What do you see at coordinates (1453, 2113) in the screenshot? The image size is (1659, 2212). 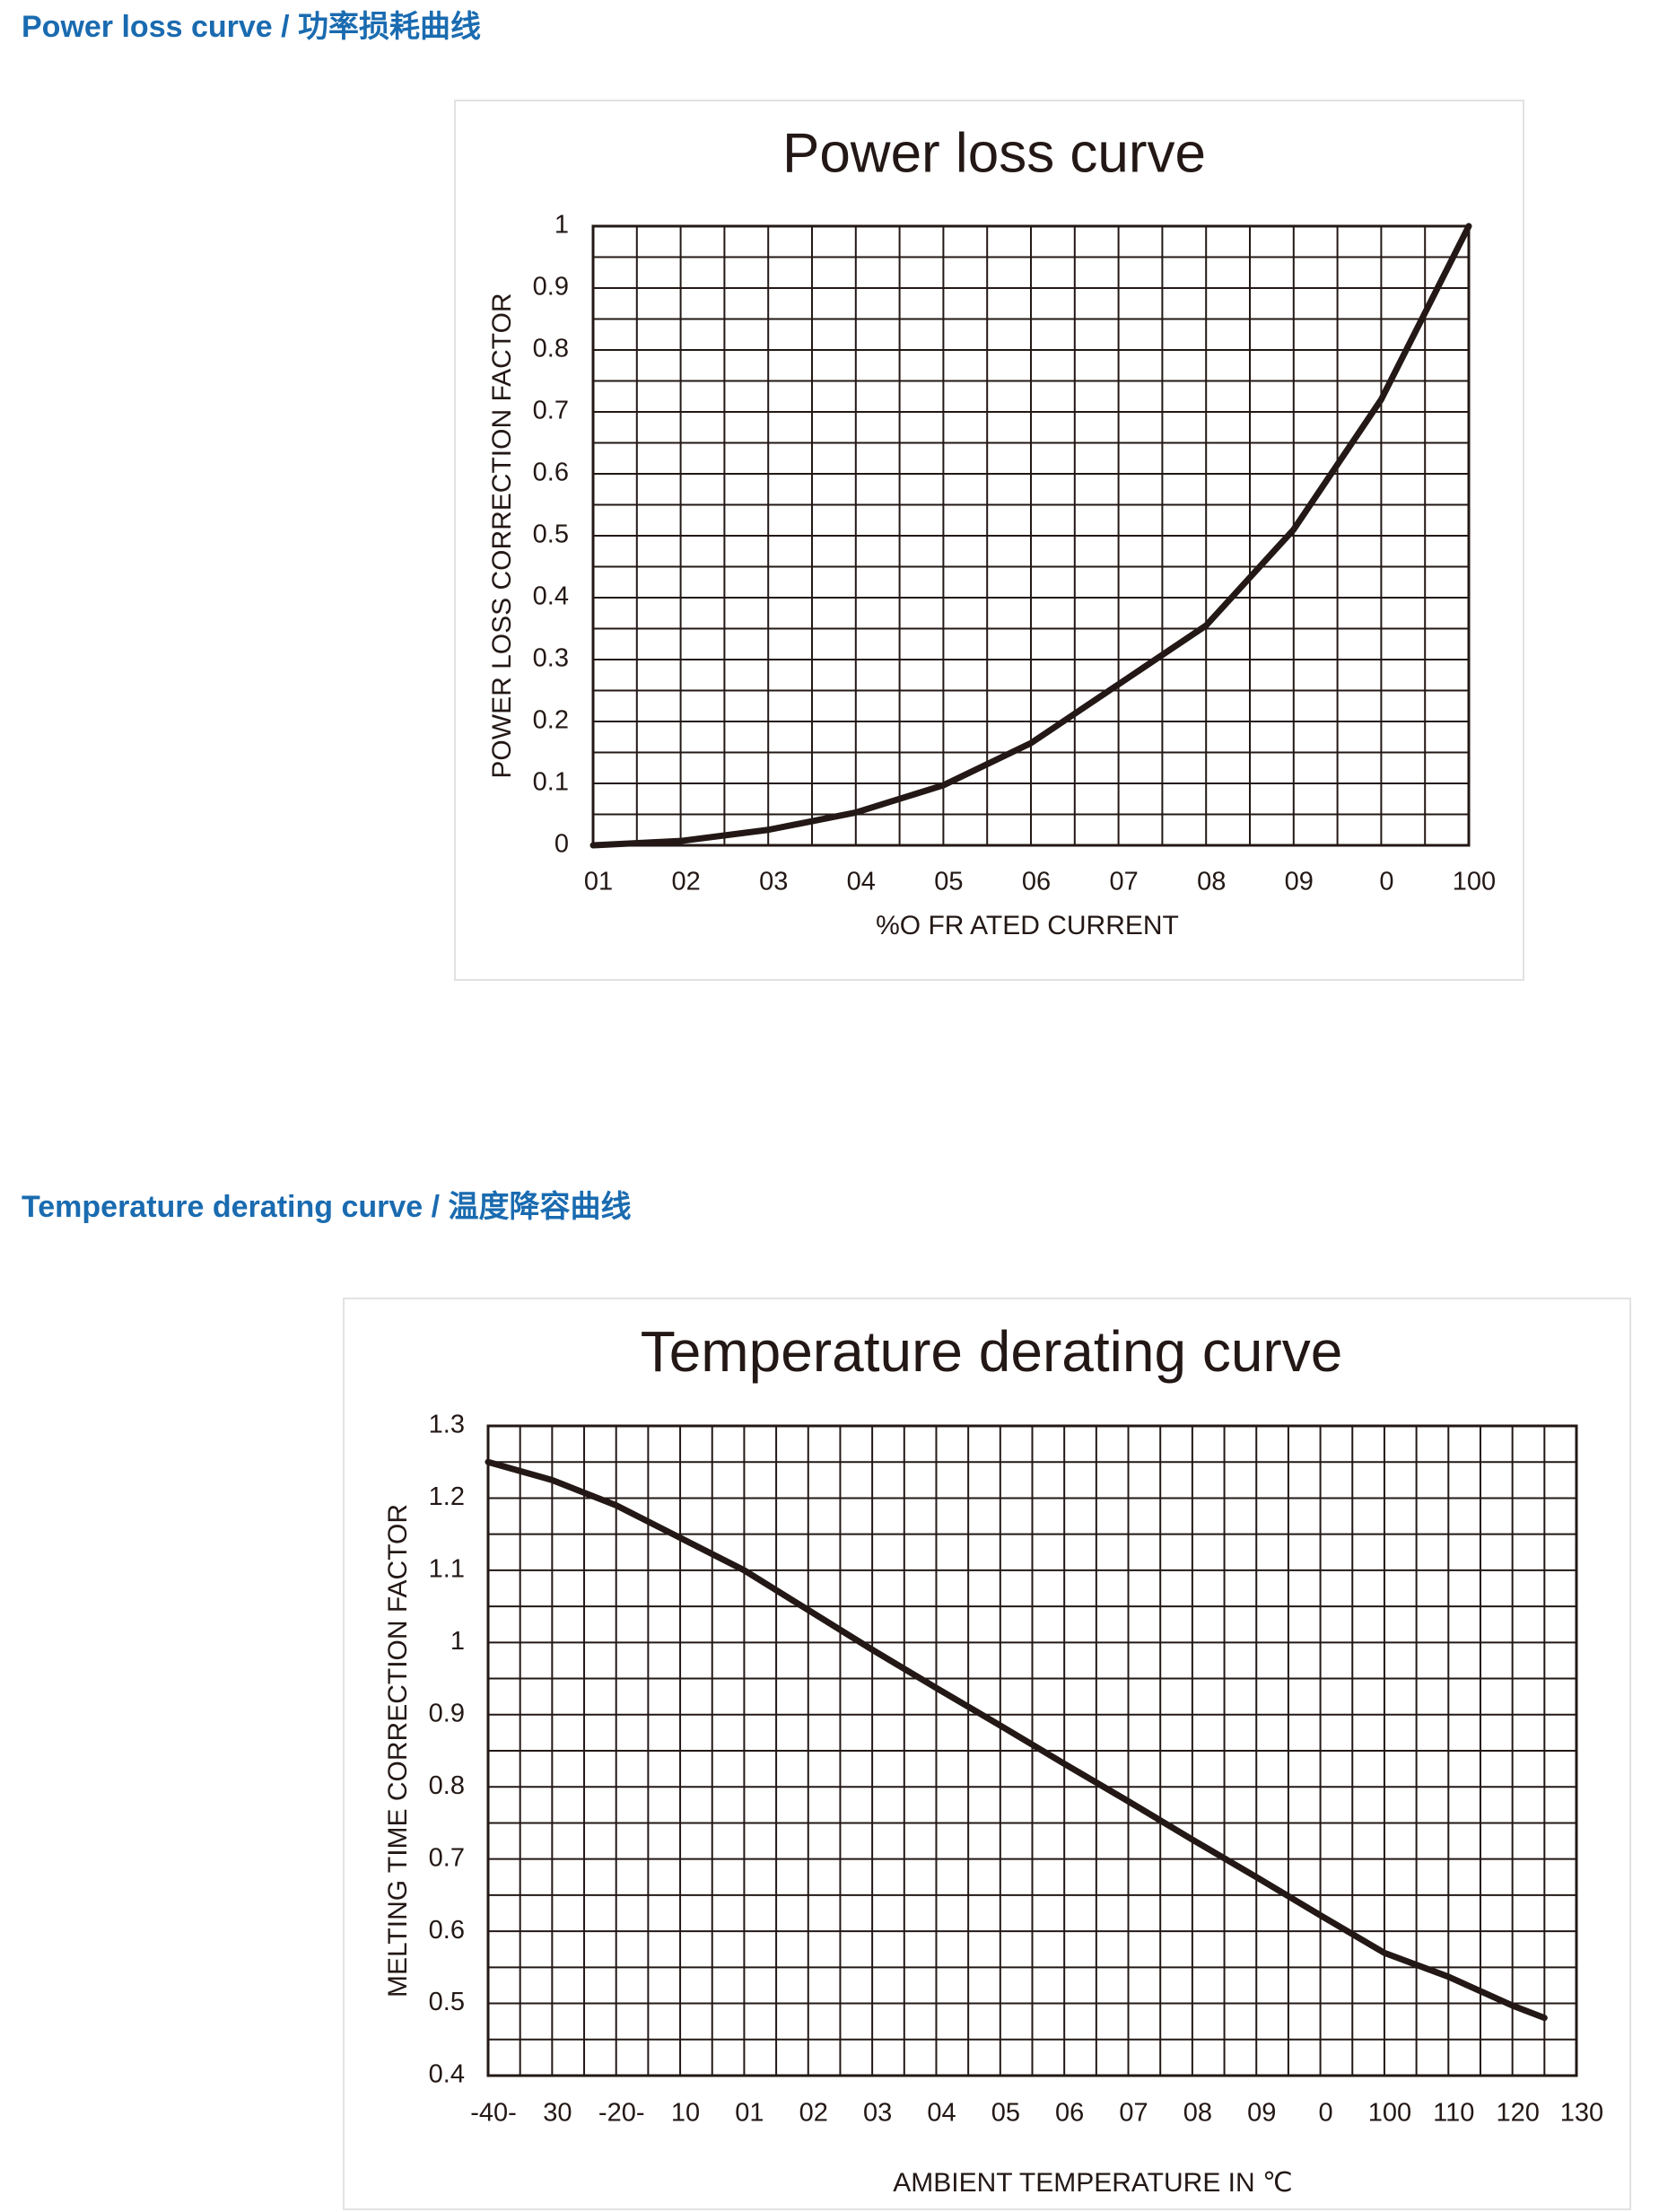 I see `x-tick-label: 110` at bounding box center [1453, 2113].